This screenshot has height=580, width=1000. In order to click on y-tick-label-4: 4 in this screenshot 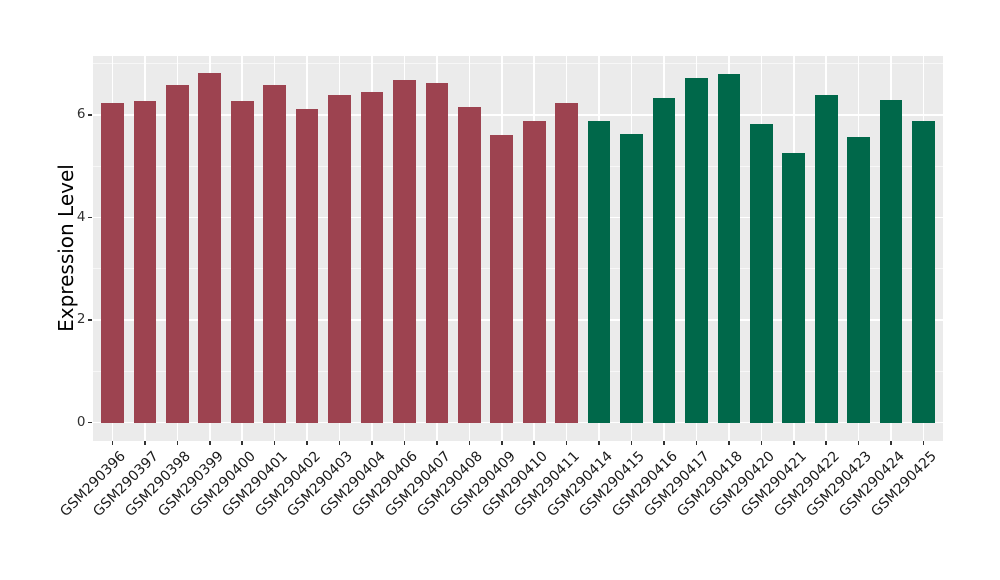, I will do `click(81, 216)`.